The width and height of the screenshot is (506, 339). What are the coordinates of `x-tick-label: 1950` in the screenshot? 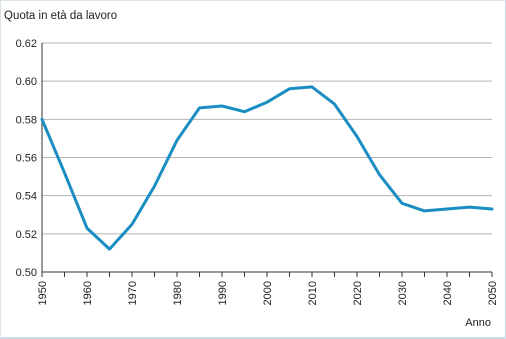 It's located at (43, 293).